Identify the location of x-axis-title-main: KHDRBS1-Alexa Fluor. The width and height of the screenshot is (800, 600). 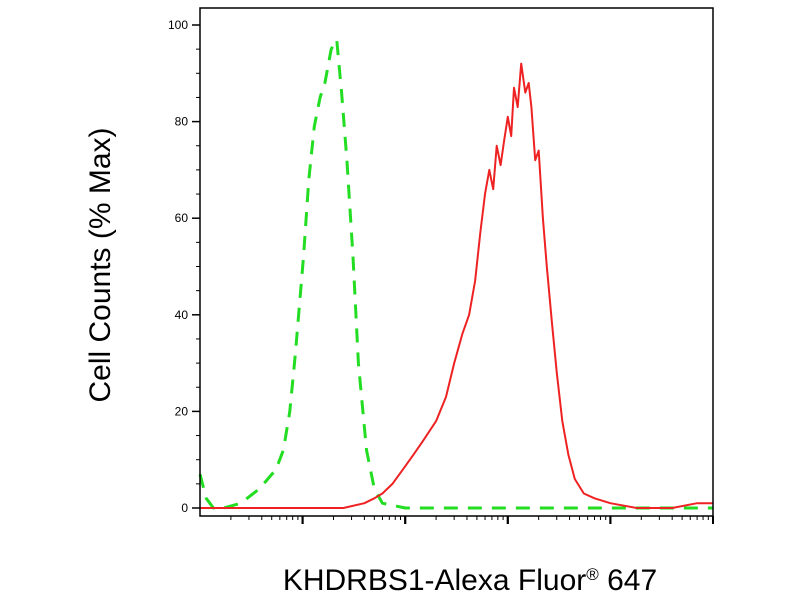
(434, 580).